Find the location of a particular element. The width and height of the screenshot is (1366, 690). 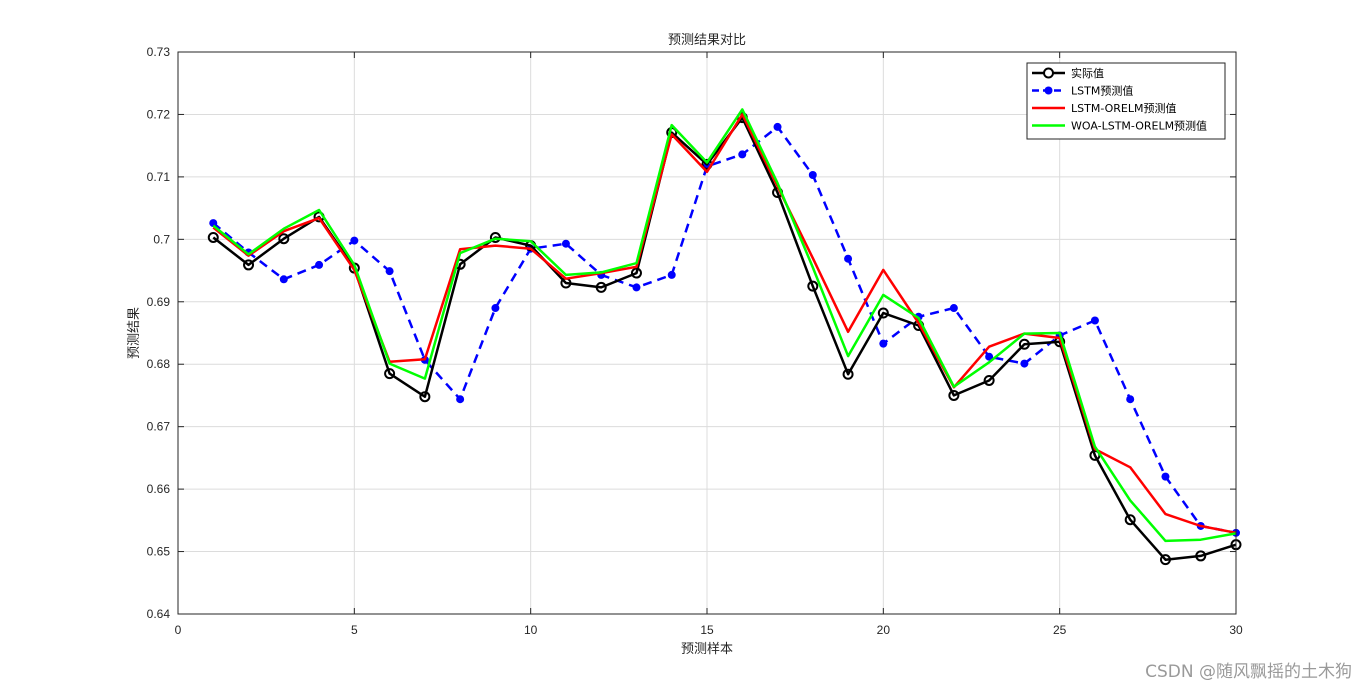

x-tick-label: 30 is located at coordinates (1236, 630).